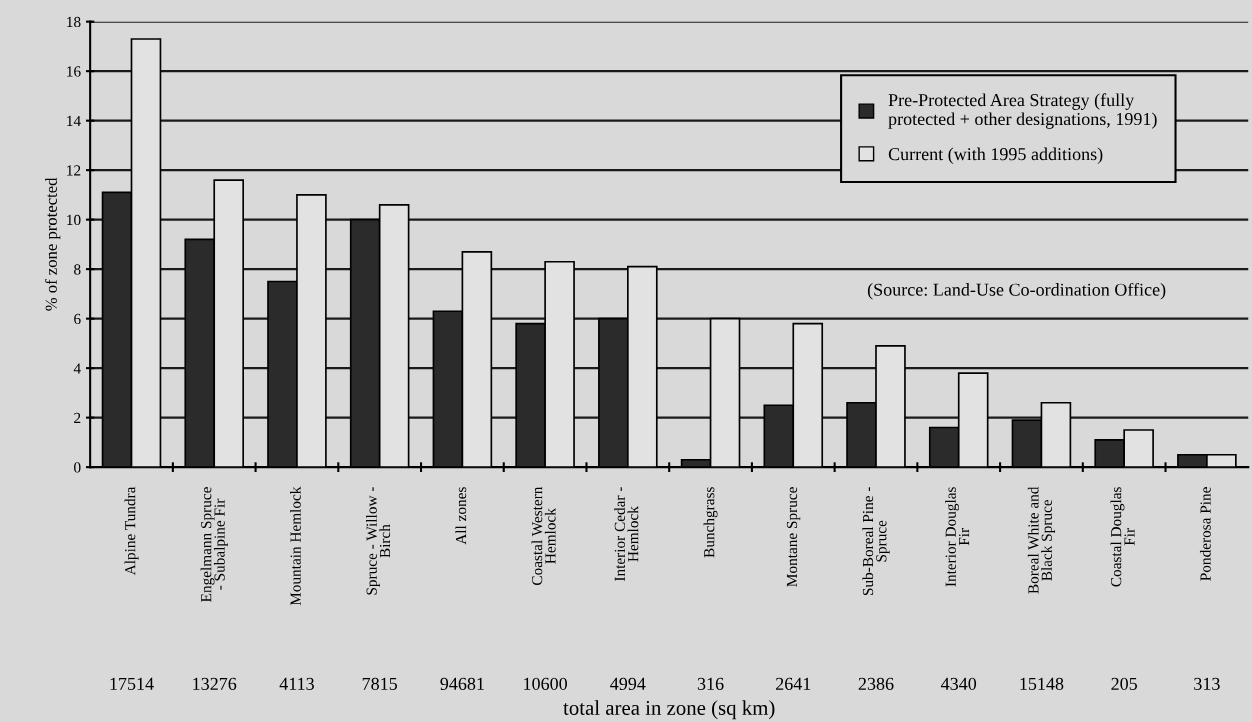 This screenshot has height=722, width=1252. What do you see at coordinates (793, 537) in the screenshot?
I see `x-tick-label: Montane Spruce` at bounding box center [793, 537].